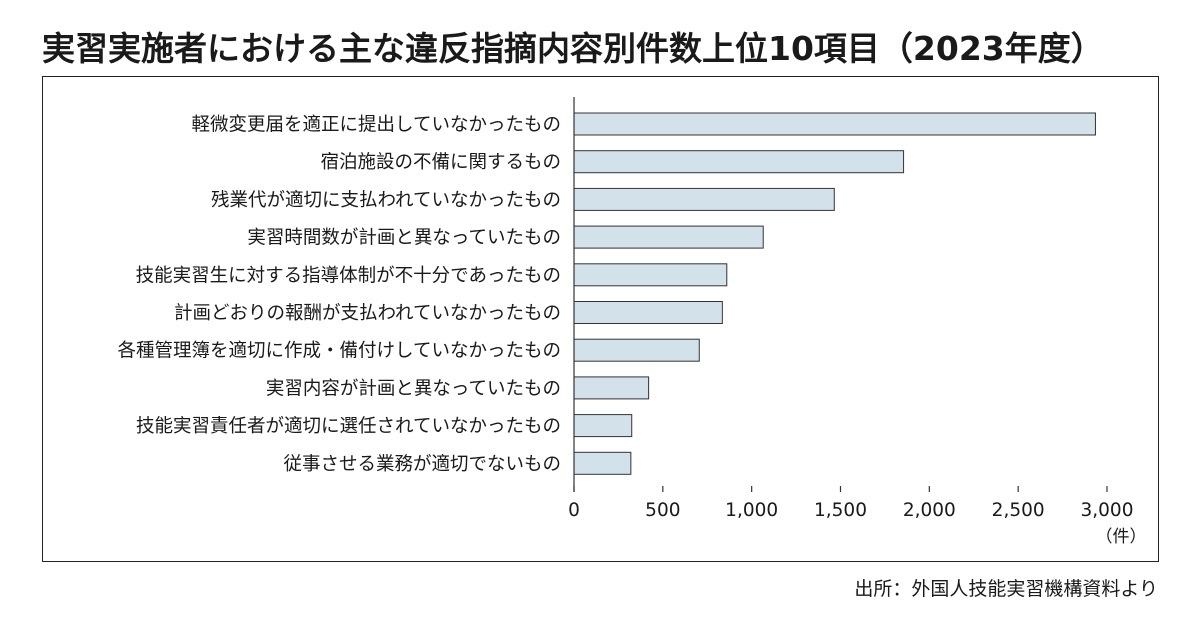  I want to click on x-tick-label: 2,000, so click(929, 510).